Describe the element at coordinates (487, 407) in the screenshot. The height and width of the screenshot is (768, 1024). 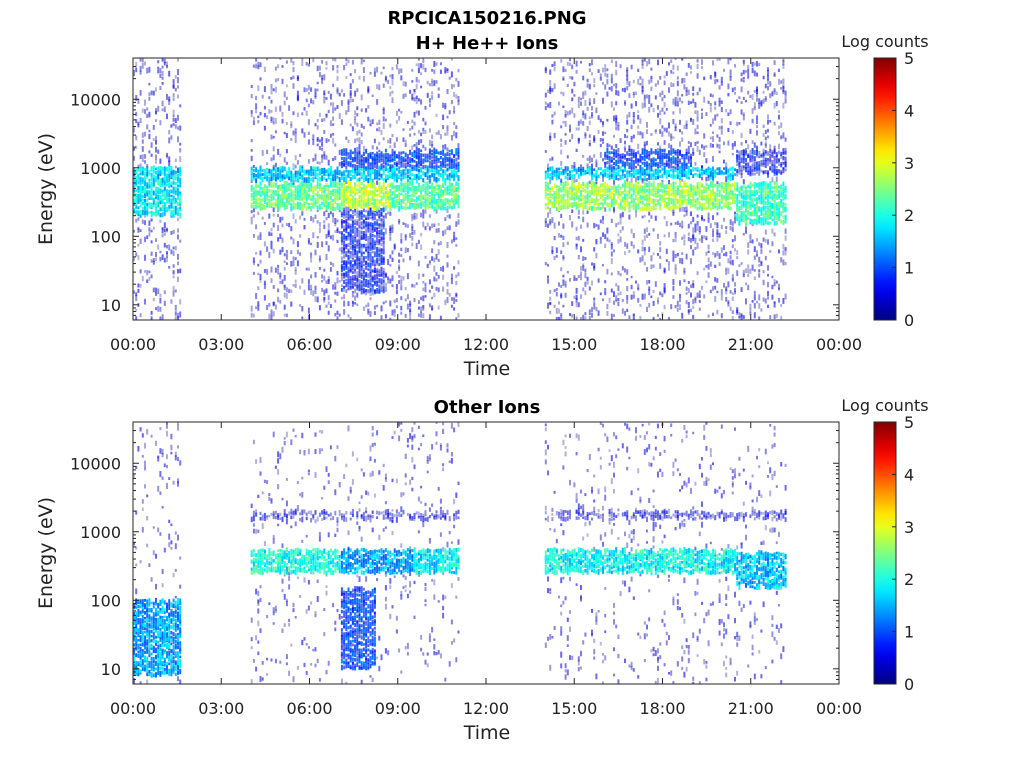
I see `panel-title: Other Ions` at that location.